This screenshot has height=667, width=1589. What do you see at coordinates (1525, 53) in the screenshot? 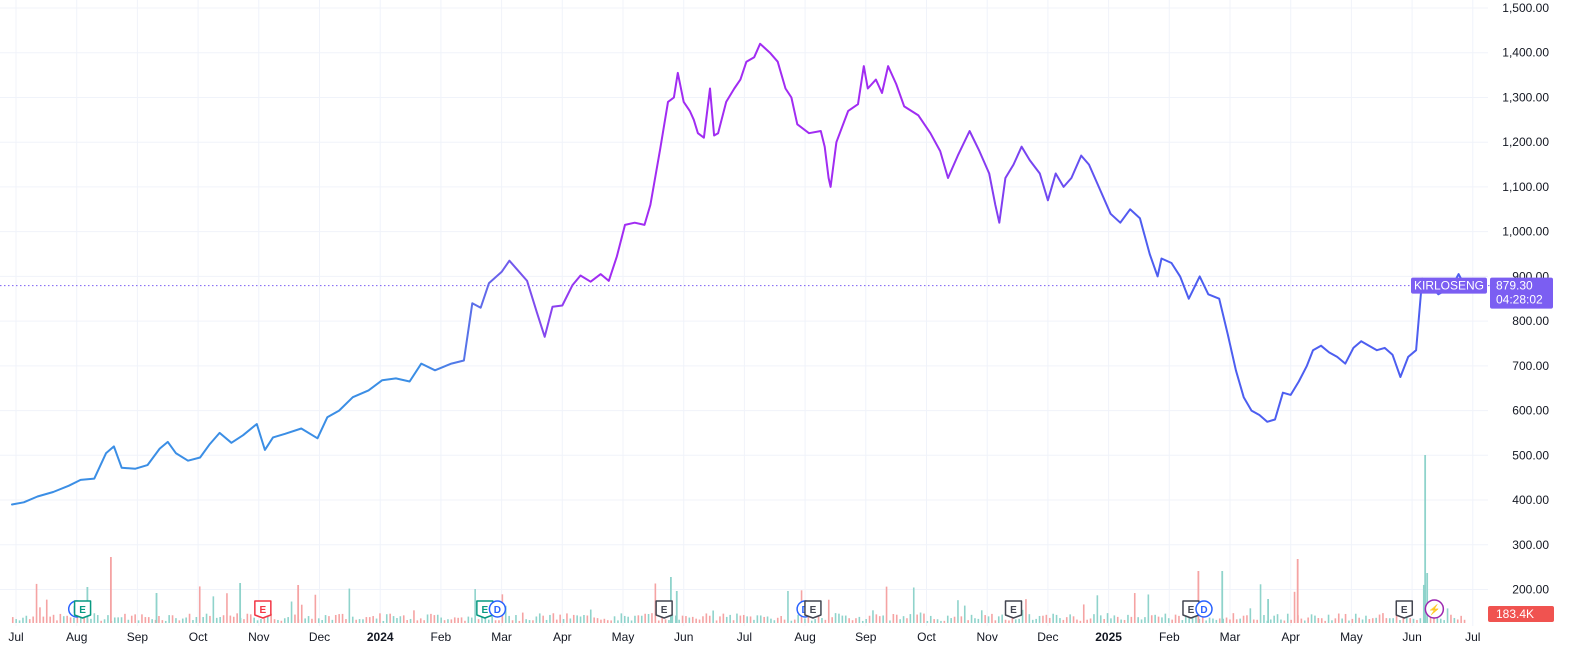
I see `y-tick-label: 1,400.00` at bounding box center [1525, 53].